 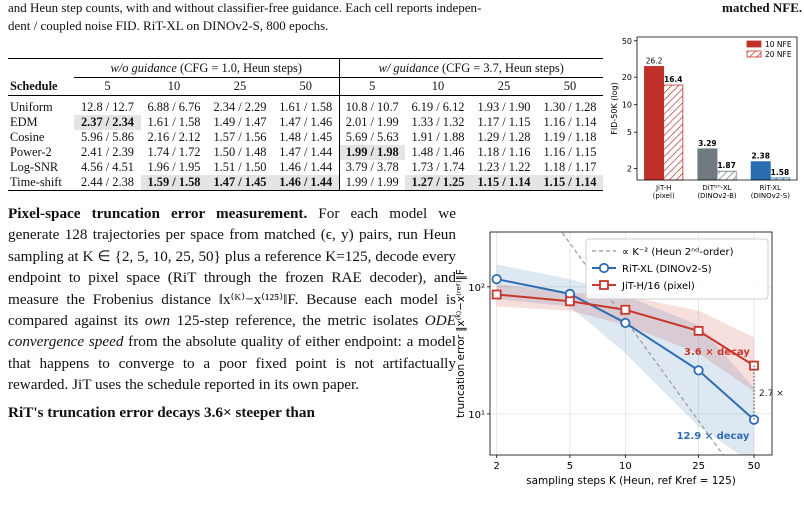 What do you see at coordinates (627, 77) in the screenshot?
I see `y-tick-label: 20` at bounding box center [627, 77].